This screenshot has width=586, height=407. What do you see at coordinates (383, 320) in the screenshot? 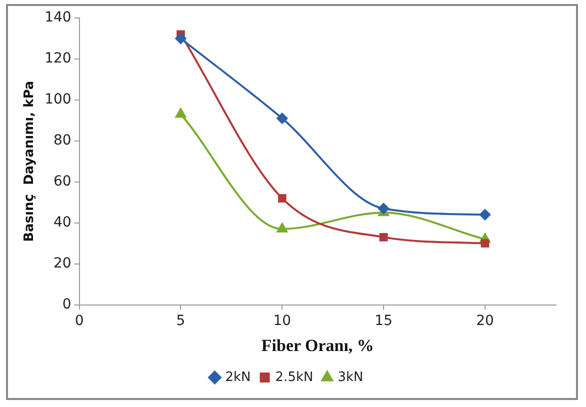
I see `x-tick-label: 15` at bounding box center [383, 320].